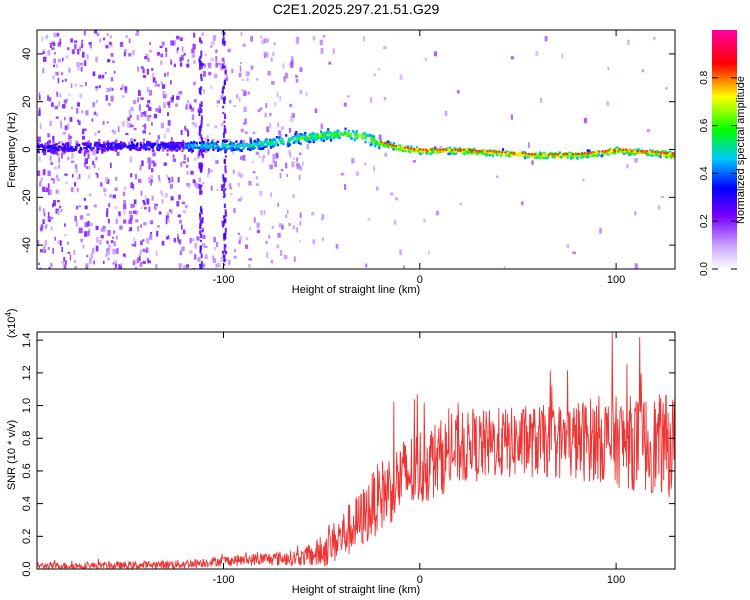 The image size is (750, 600). Describe the element at coordinates (12, 150) in the screenshot. I see `spectrogram-y-label: Frequency (Hz)` at that location.